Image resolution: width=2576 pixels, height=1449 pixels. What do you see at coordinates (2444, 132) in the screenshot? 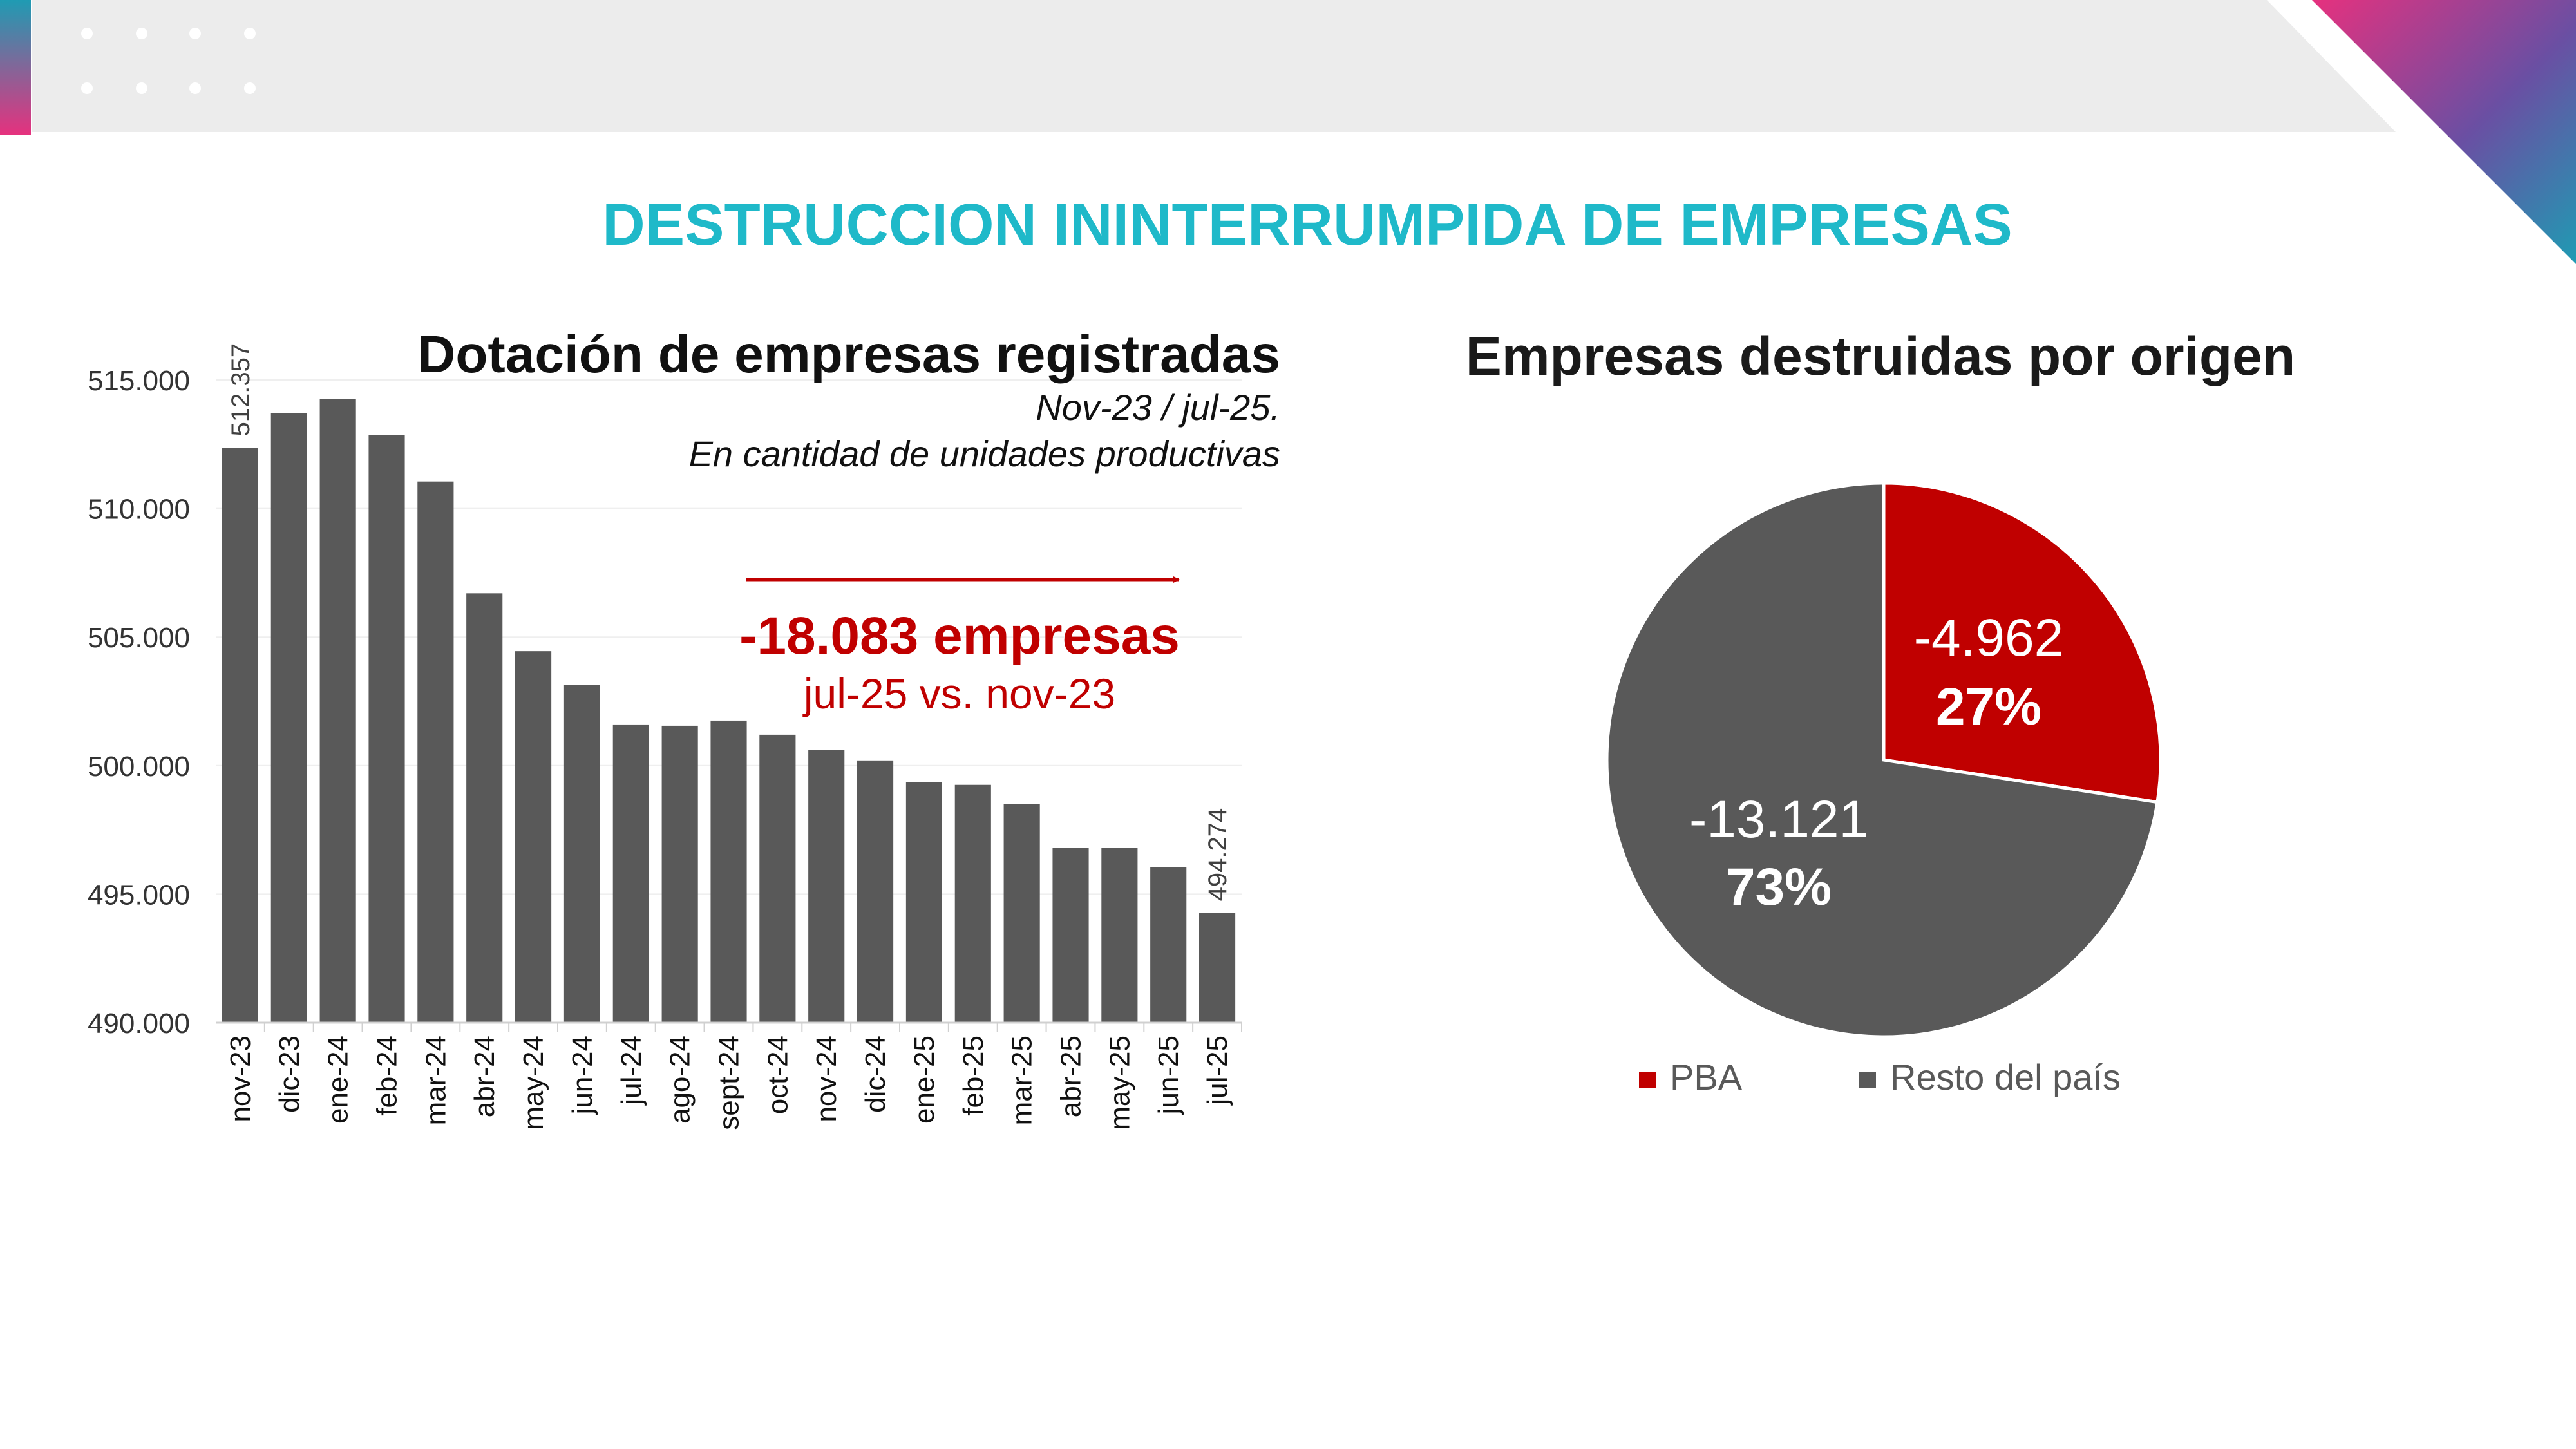
I see `corner-gradient-shape` at bounding box center [2444, 132].